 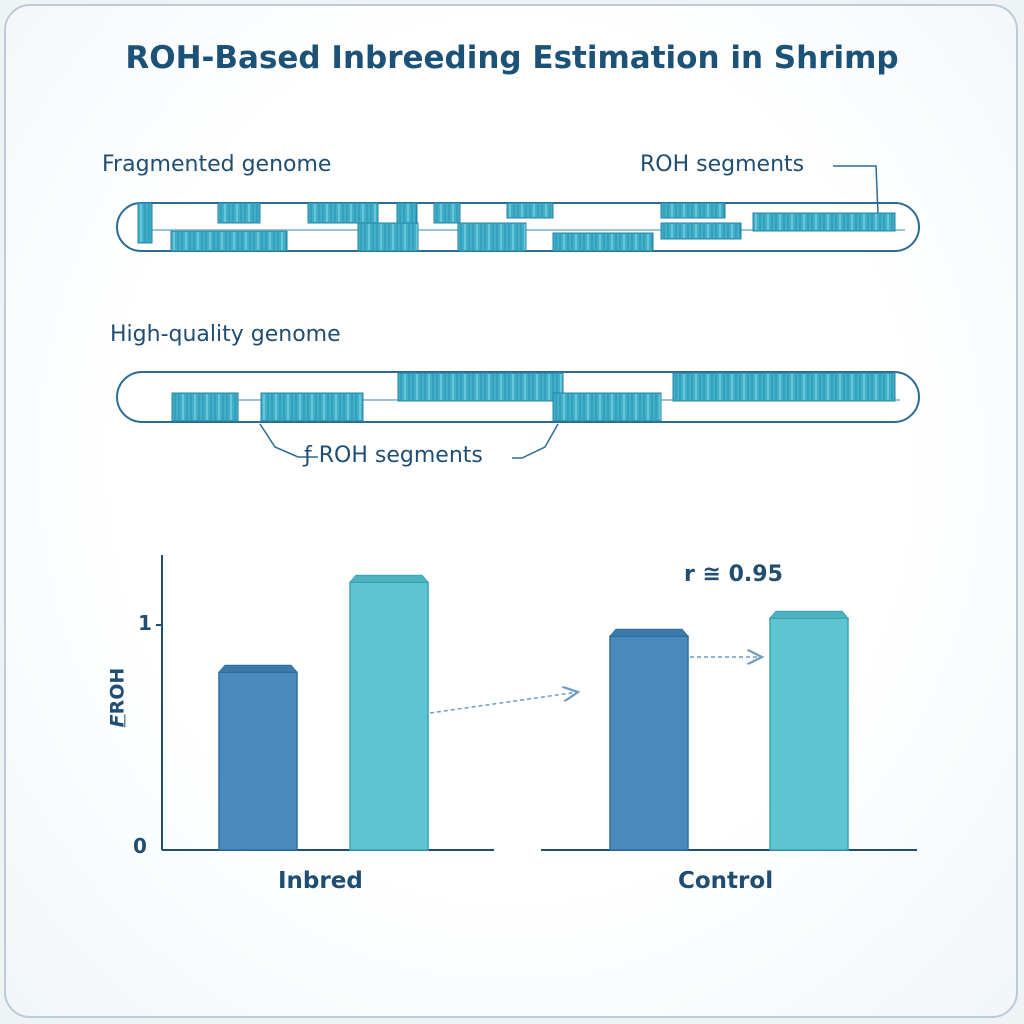 I want to click on fragmented-genome-label: Fragmented genome, so click(x=217, y=164).